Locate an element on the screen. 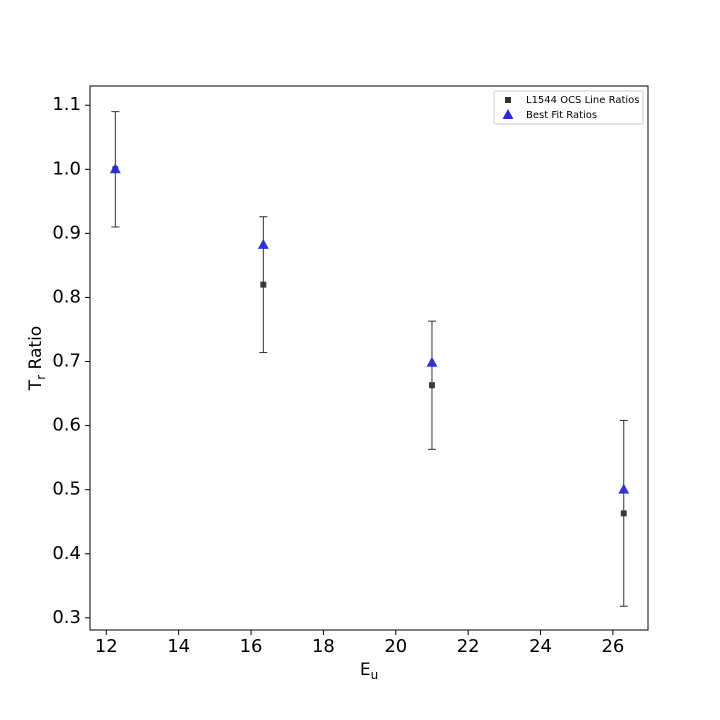 The width and height of the screenshot is (720, 720). y-tick-label: 0.5 is located at coordinates (66, 489).